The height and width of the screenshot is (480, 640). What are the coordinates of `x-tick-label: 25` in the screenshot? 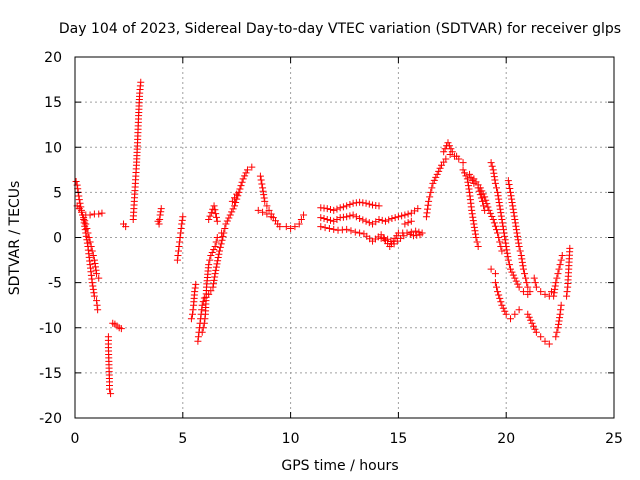 It's located at (614, 439).